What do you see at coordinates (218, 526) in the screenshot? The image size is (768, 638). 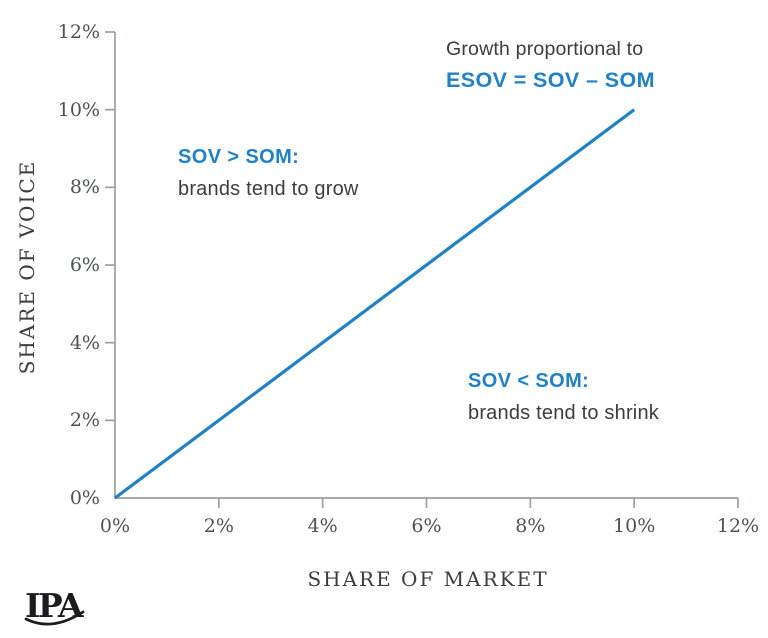 I see `x-tick-label: 2%` at bounding box center [218, 526].